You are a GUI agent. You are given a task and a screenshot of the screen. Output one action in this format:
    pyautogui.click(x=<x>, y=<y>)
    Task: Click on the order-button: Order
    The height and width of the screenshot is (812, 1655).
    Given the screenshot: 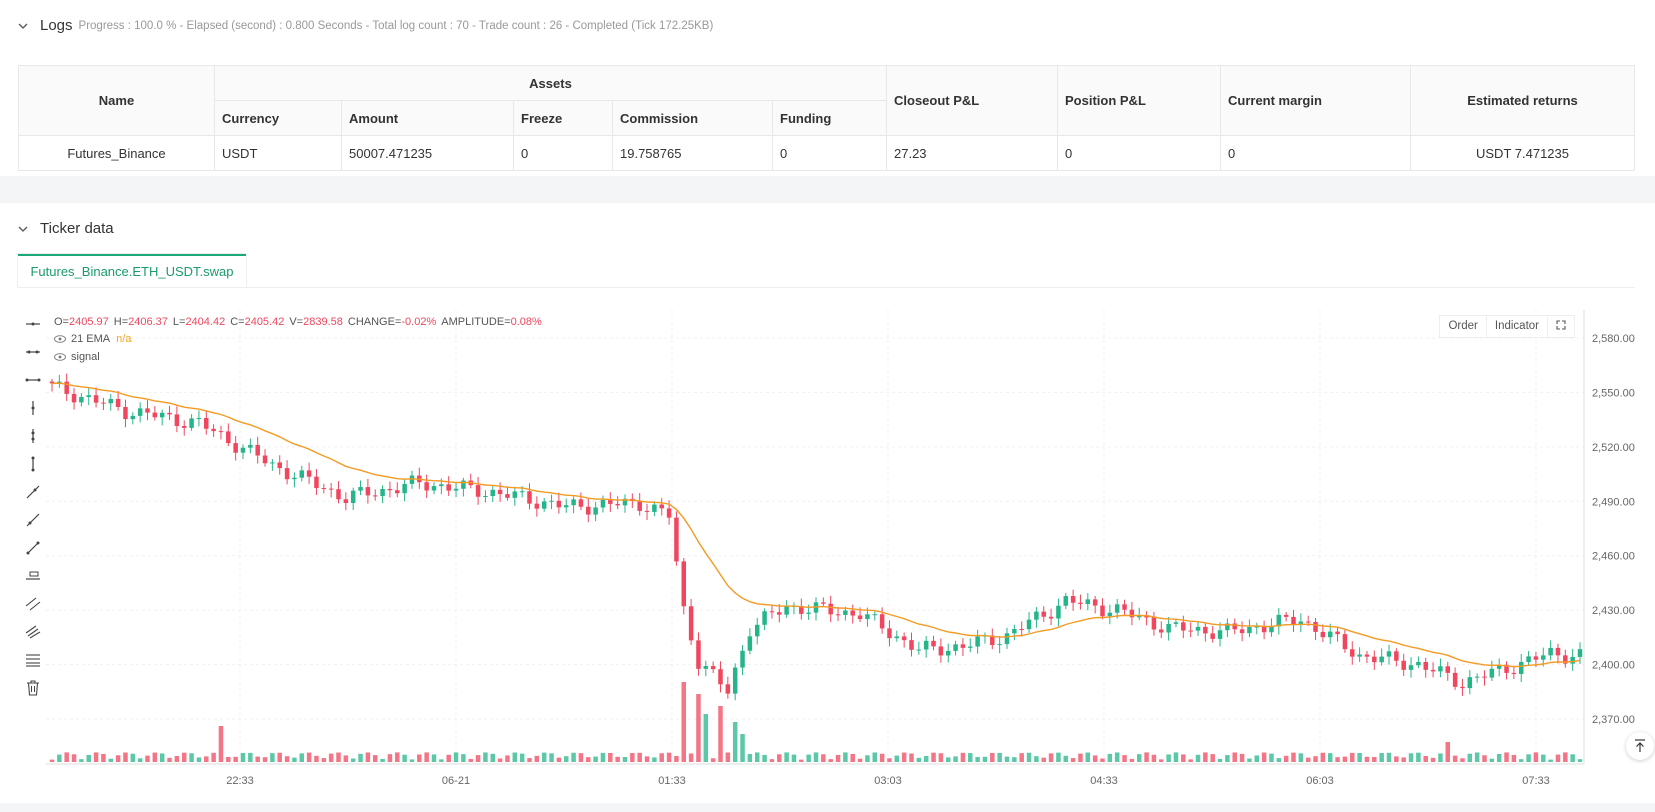 What is the action you would take?
    pyautogui.click(x=1463, y=326)
    